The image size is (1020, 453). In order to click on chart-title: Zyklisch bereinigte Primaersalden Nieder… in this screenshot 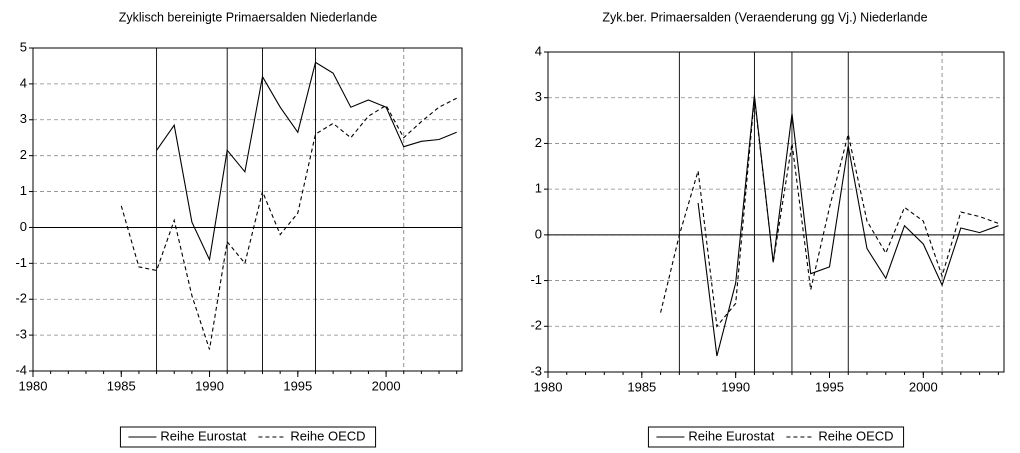, I will do `click(248, 17)`.